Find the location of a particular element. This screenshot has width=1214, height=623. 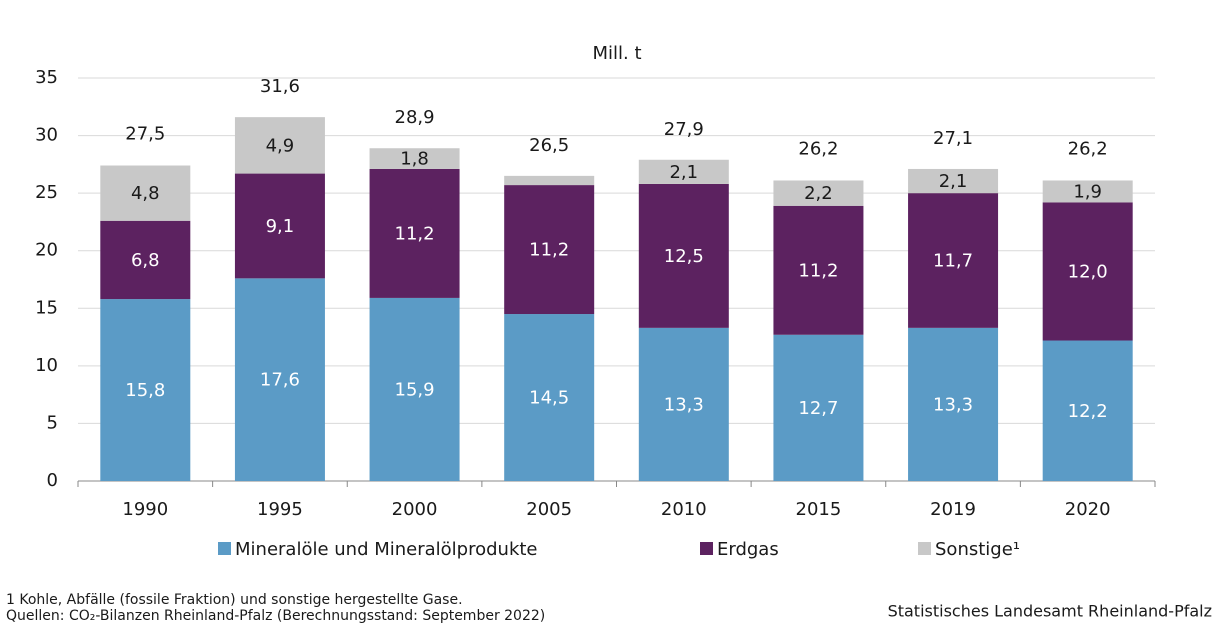

value-label: 14,5 is located at coordinates (549, 398).